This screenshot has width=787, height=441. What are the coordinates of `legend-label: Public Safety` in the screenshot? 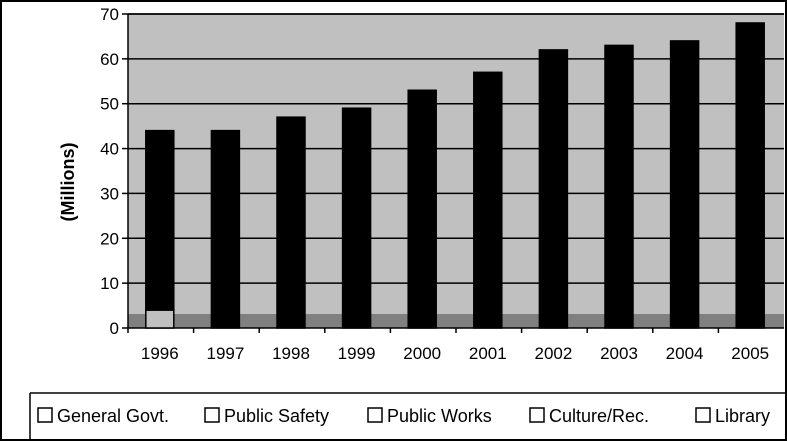 It's located at (276, 416).